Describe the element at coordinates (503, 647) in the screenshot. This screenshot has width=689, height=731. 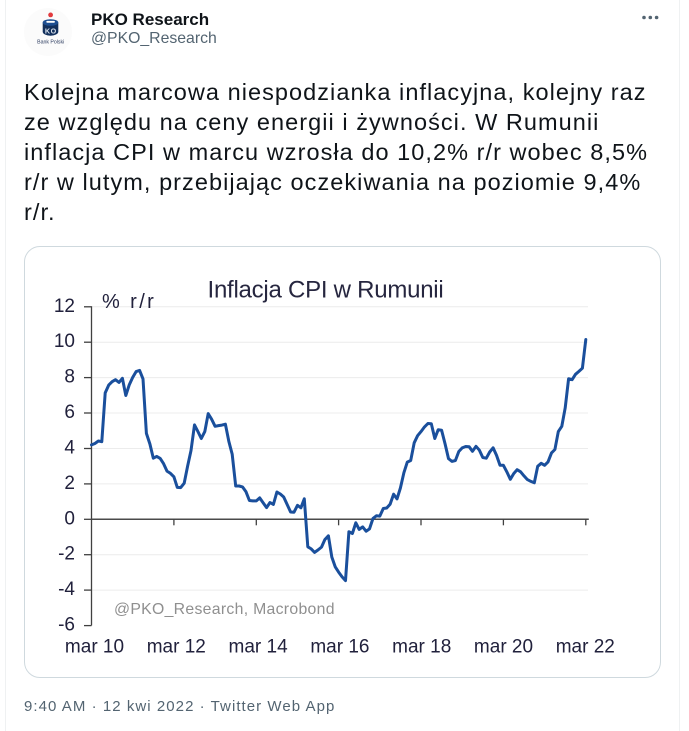
I see `svg-text: mar 20` at that location.